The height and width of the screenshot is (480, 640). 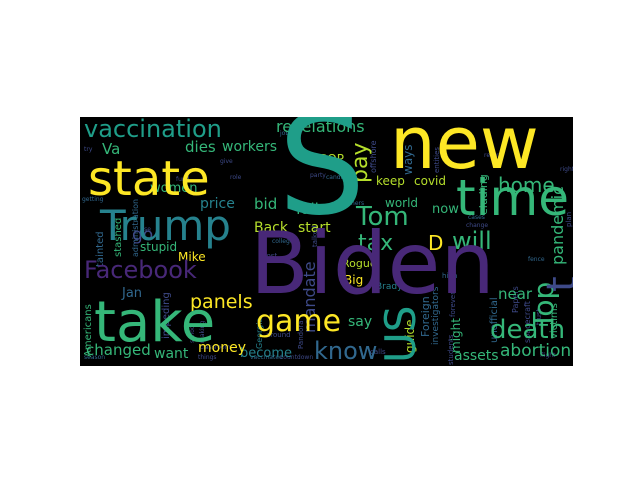 What do you see at coordinates (556, 284) in the screenshot?
I see `word-t: t` at bounding box center [556, 284].